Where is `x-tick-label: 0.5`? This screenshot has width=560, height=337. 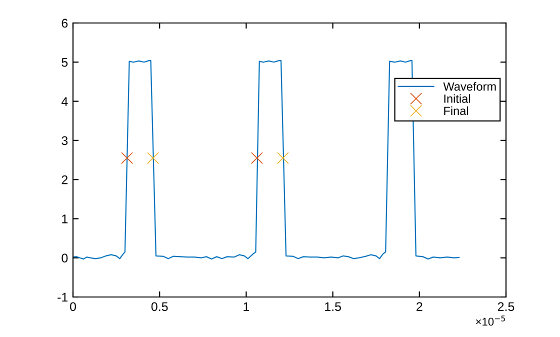 x-tick-label: 0.5 is located at coordinates (159, 307).